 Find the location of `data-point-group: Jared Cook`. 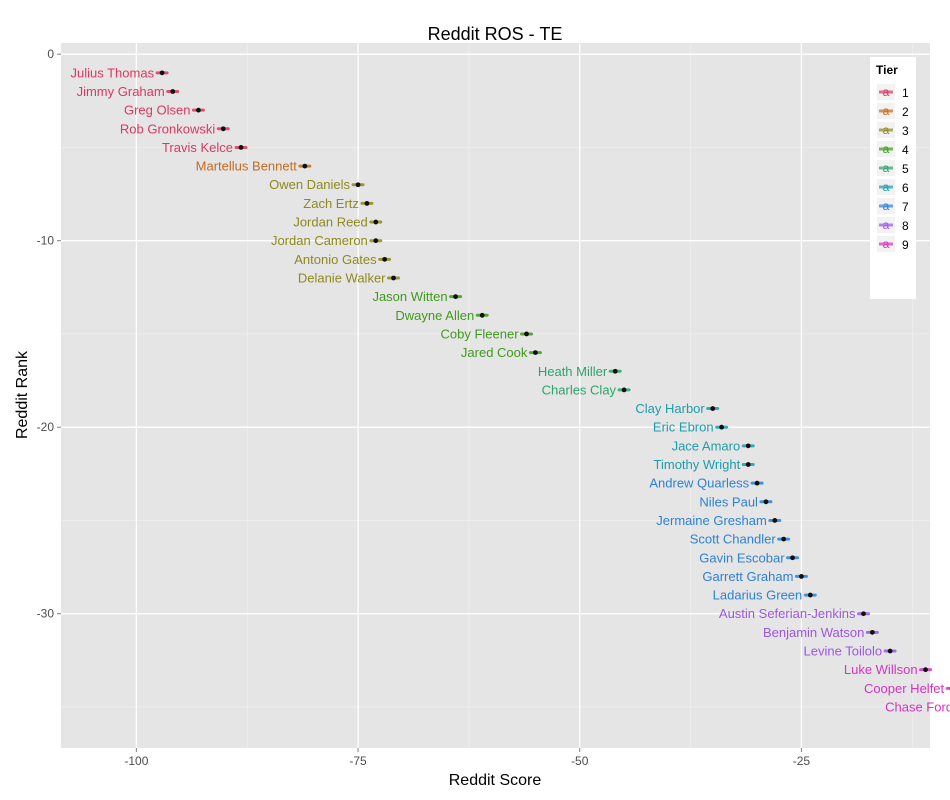

data-point-group: Jared Cook is located at coordinates (501, 352).